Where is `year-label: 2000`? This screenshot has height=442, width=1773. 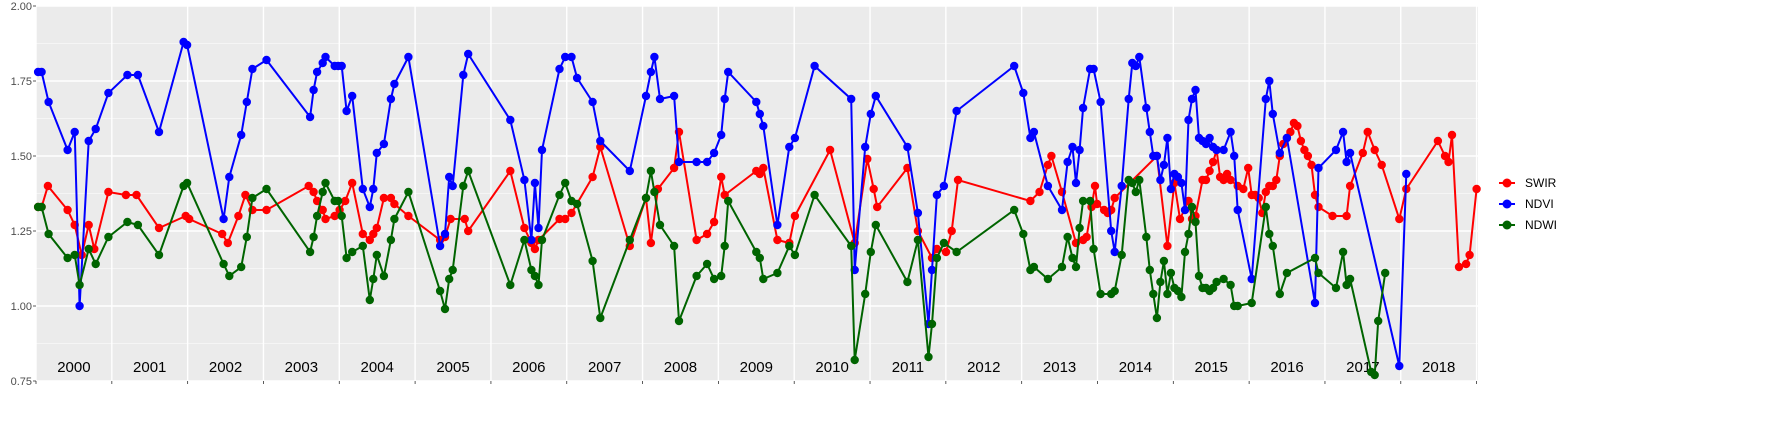 year-label: 2000 is located at coordinates (73, 367).